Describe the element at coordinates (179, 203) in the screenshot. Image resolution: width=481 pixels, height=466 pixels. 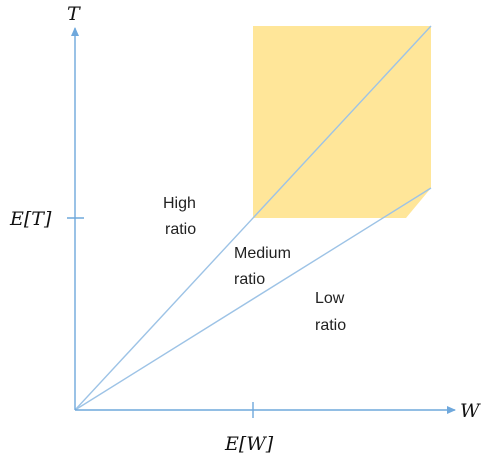
I see `high-ratio-label-line1: High` at that location.